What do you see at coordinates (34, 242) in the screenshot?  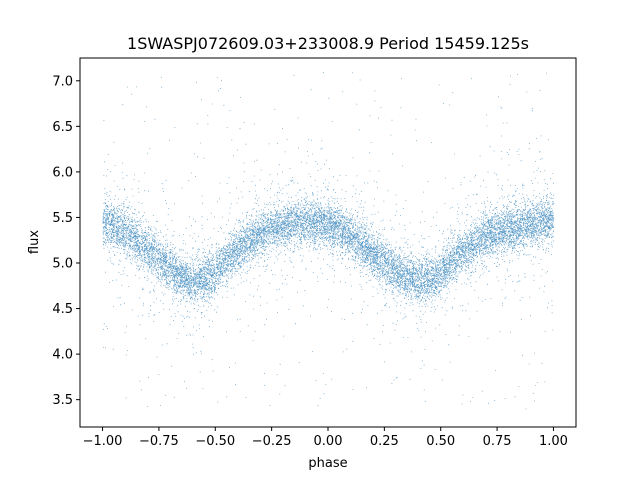 I see `y-axis-label: flux` at bounding box center [34, 242].